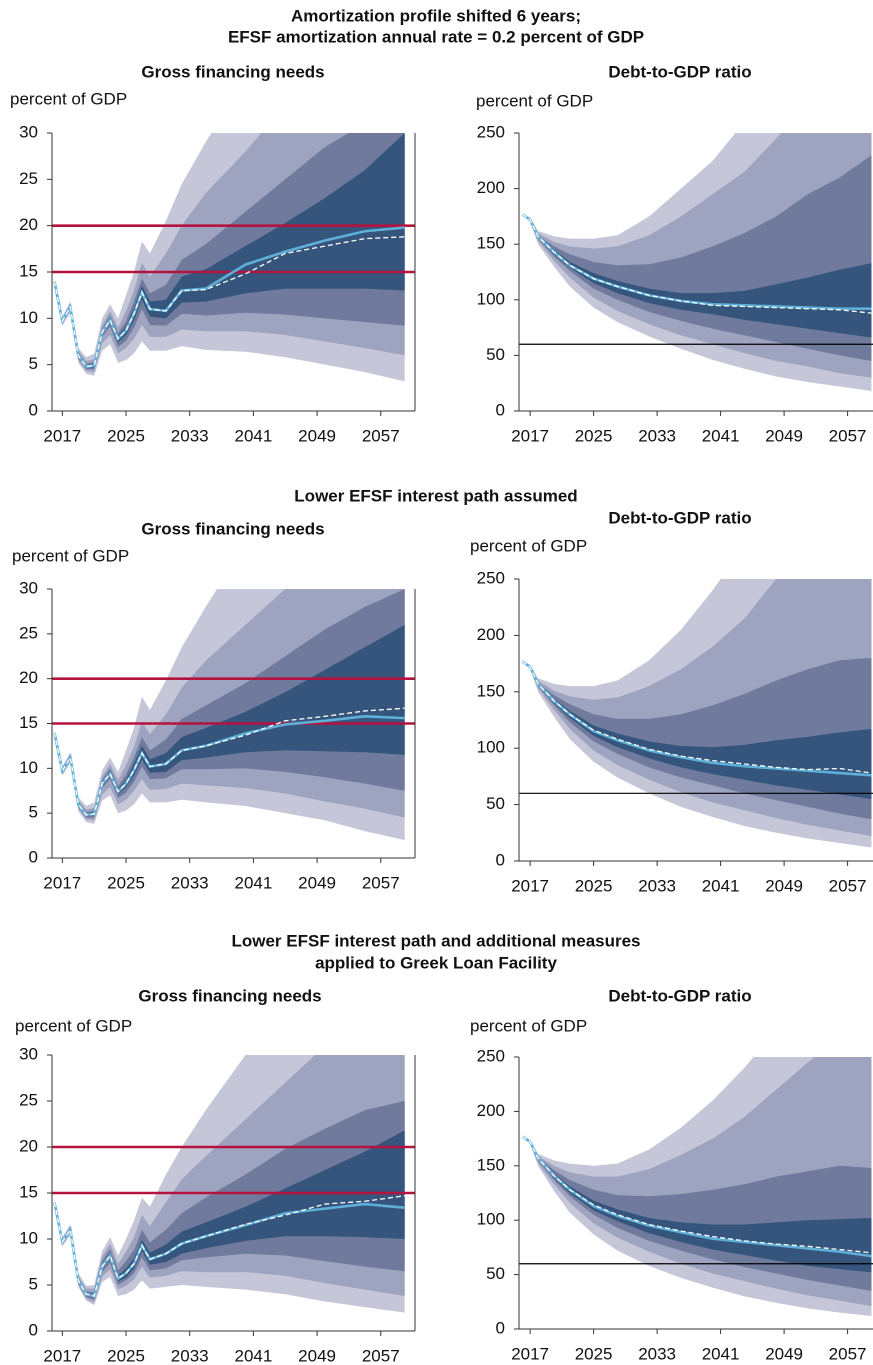 This screenshot has width=873, height=1365. Describe the element at coordinates (491, 243) in the screenshot. I see `y-tick-label: 150` at that location.